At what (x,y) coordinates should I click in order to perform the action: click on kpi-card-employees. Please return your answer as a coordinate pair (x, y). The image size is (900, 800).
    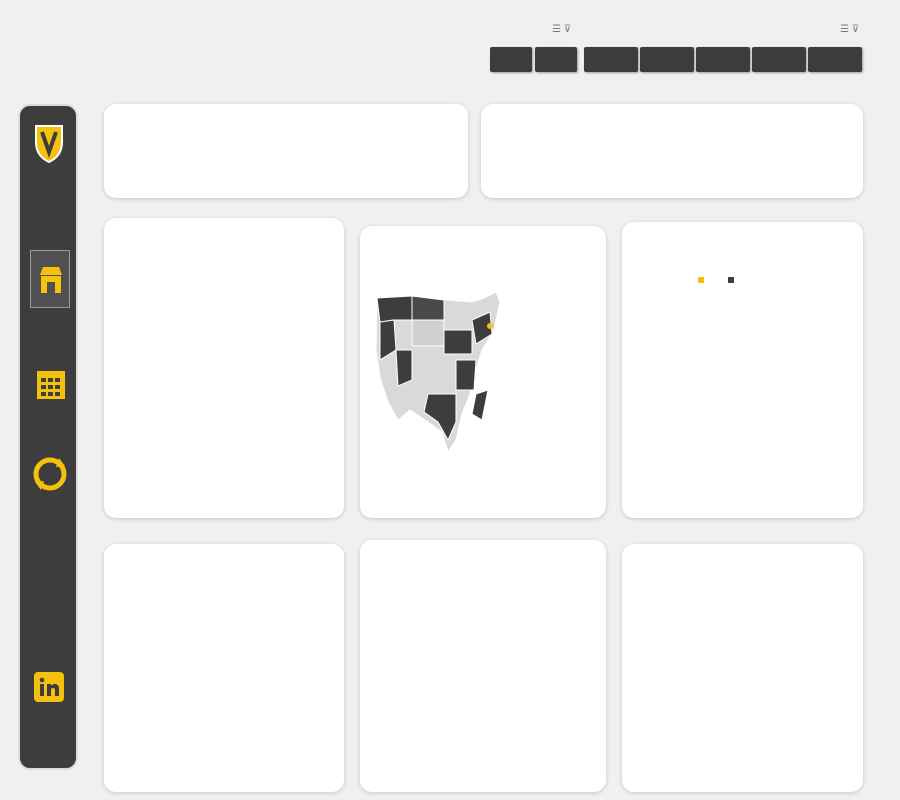
    Looking at the image, I should click on (286, 151).